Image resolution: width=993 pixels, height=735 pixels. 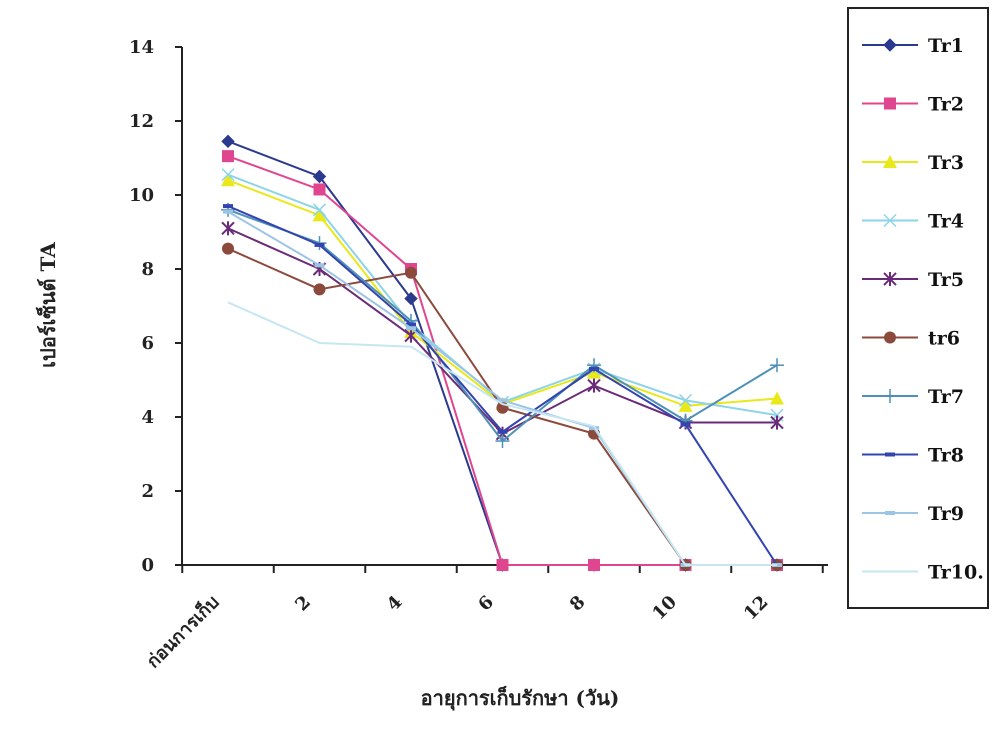 What do you see at coordinates (395, 604) in the screenshot?
I see `x-tick-label: 4` at bounding box center [395, 604].